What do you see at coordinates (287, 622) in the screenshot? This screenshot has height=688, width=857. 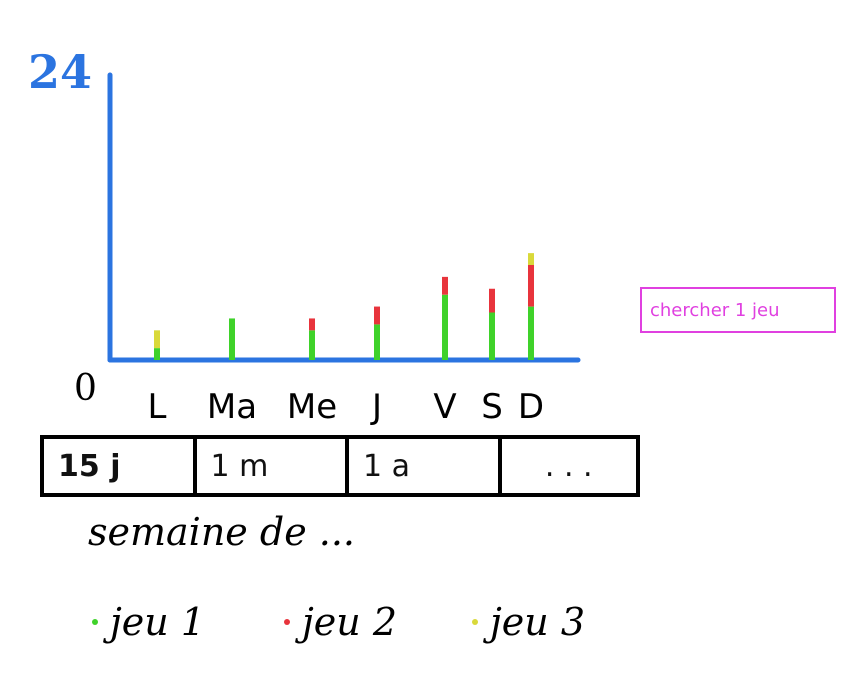 I see `legend-dot-red` at bounding box center [287, 622].